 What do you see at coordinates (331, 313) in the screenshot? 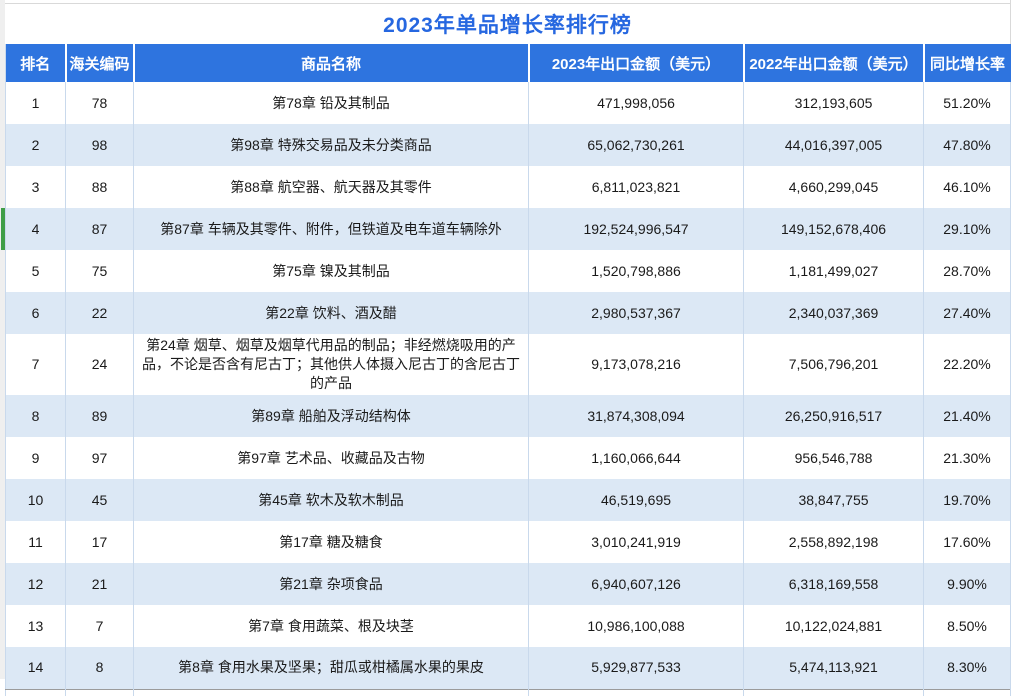
I see `cell-product-name: 第22章 饮料、酒及醋` at bounding box center [331, 313].